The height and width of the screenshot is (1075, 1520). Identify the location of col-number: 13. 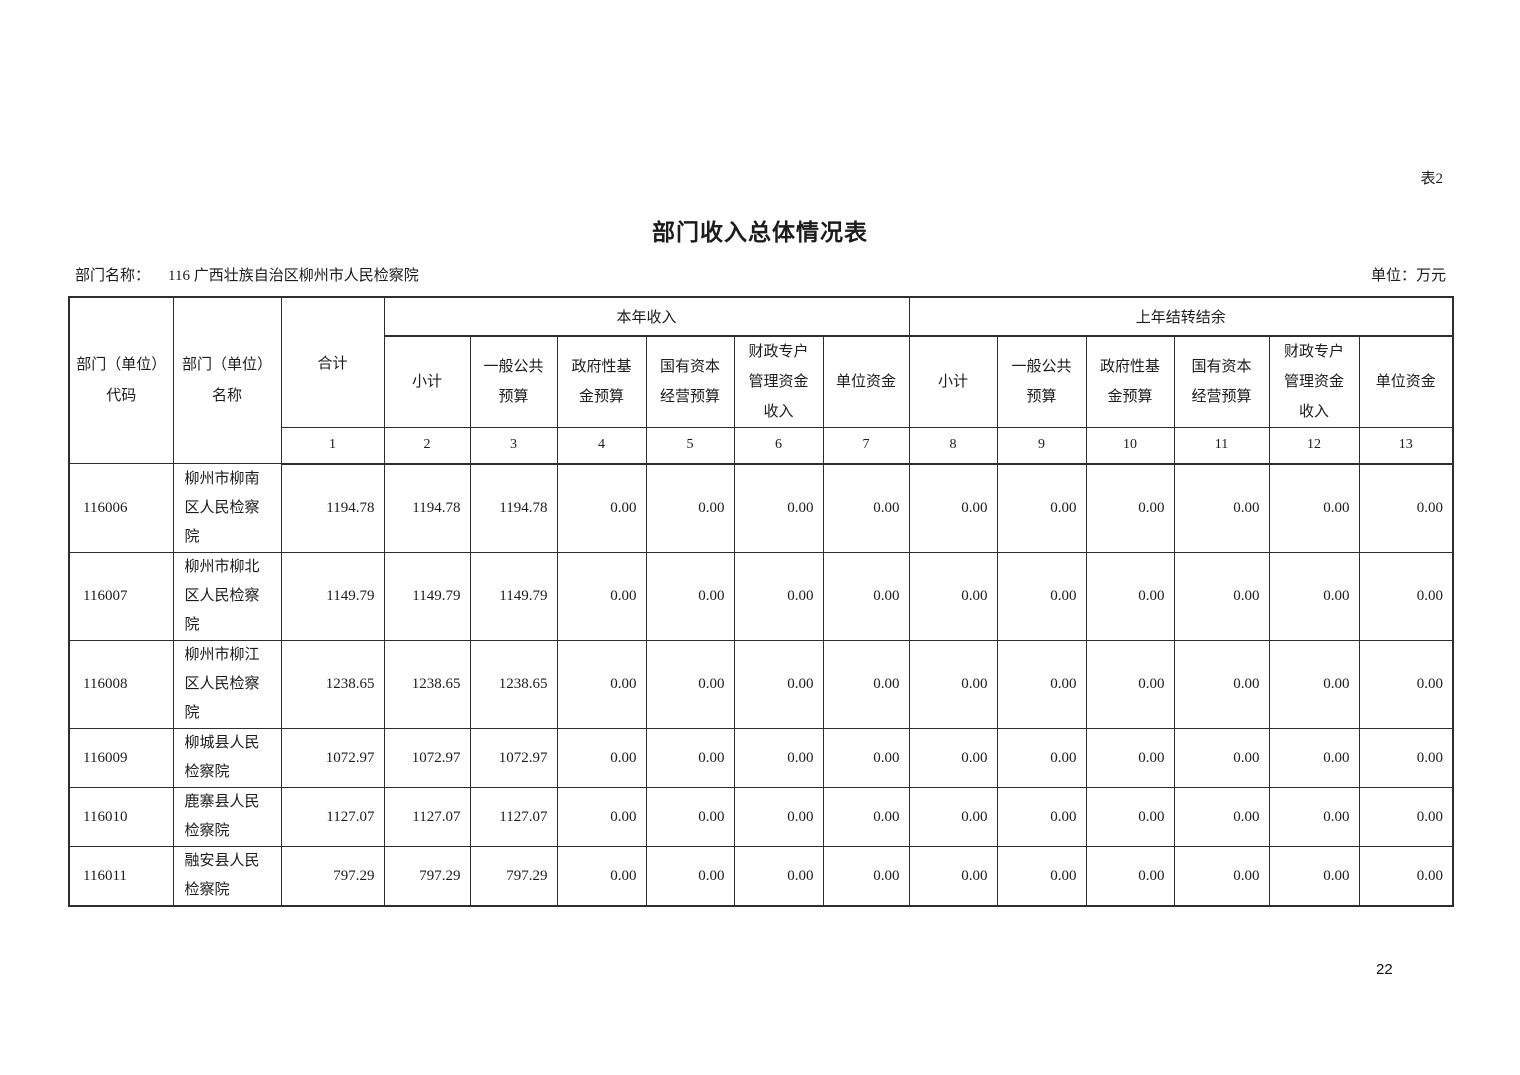
(1406, 446).